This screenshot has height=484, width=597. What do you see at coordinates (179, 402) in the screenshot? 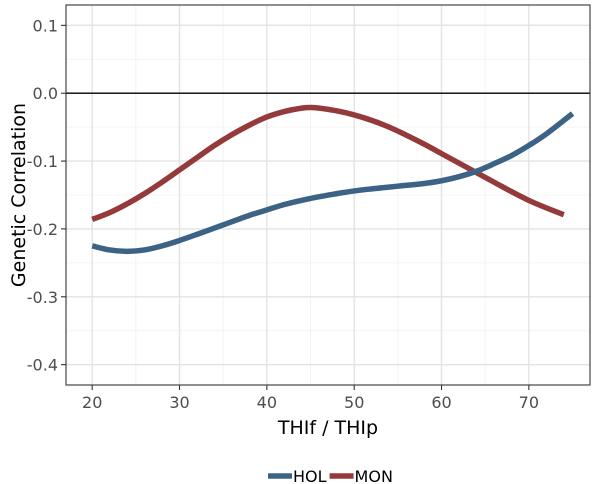
I see `x-tick-label: 30` at bounding box center [179, 402].